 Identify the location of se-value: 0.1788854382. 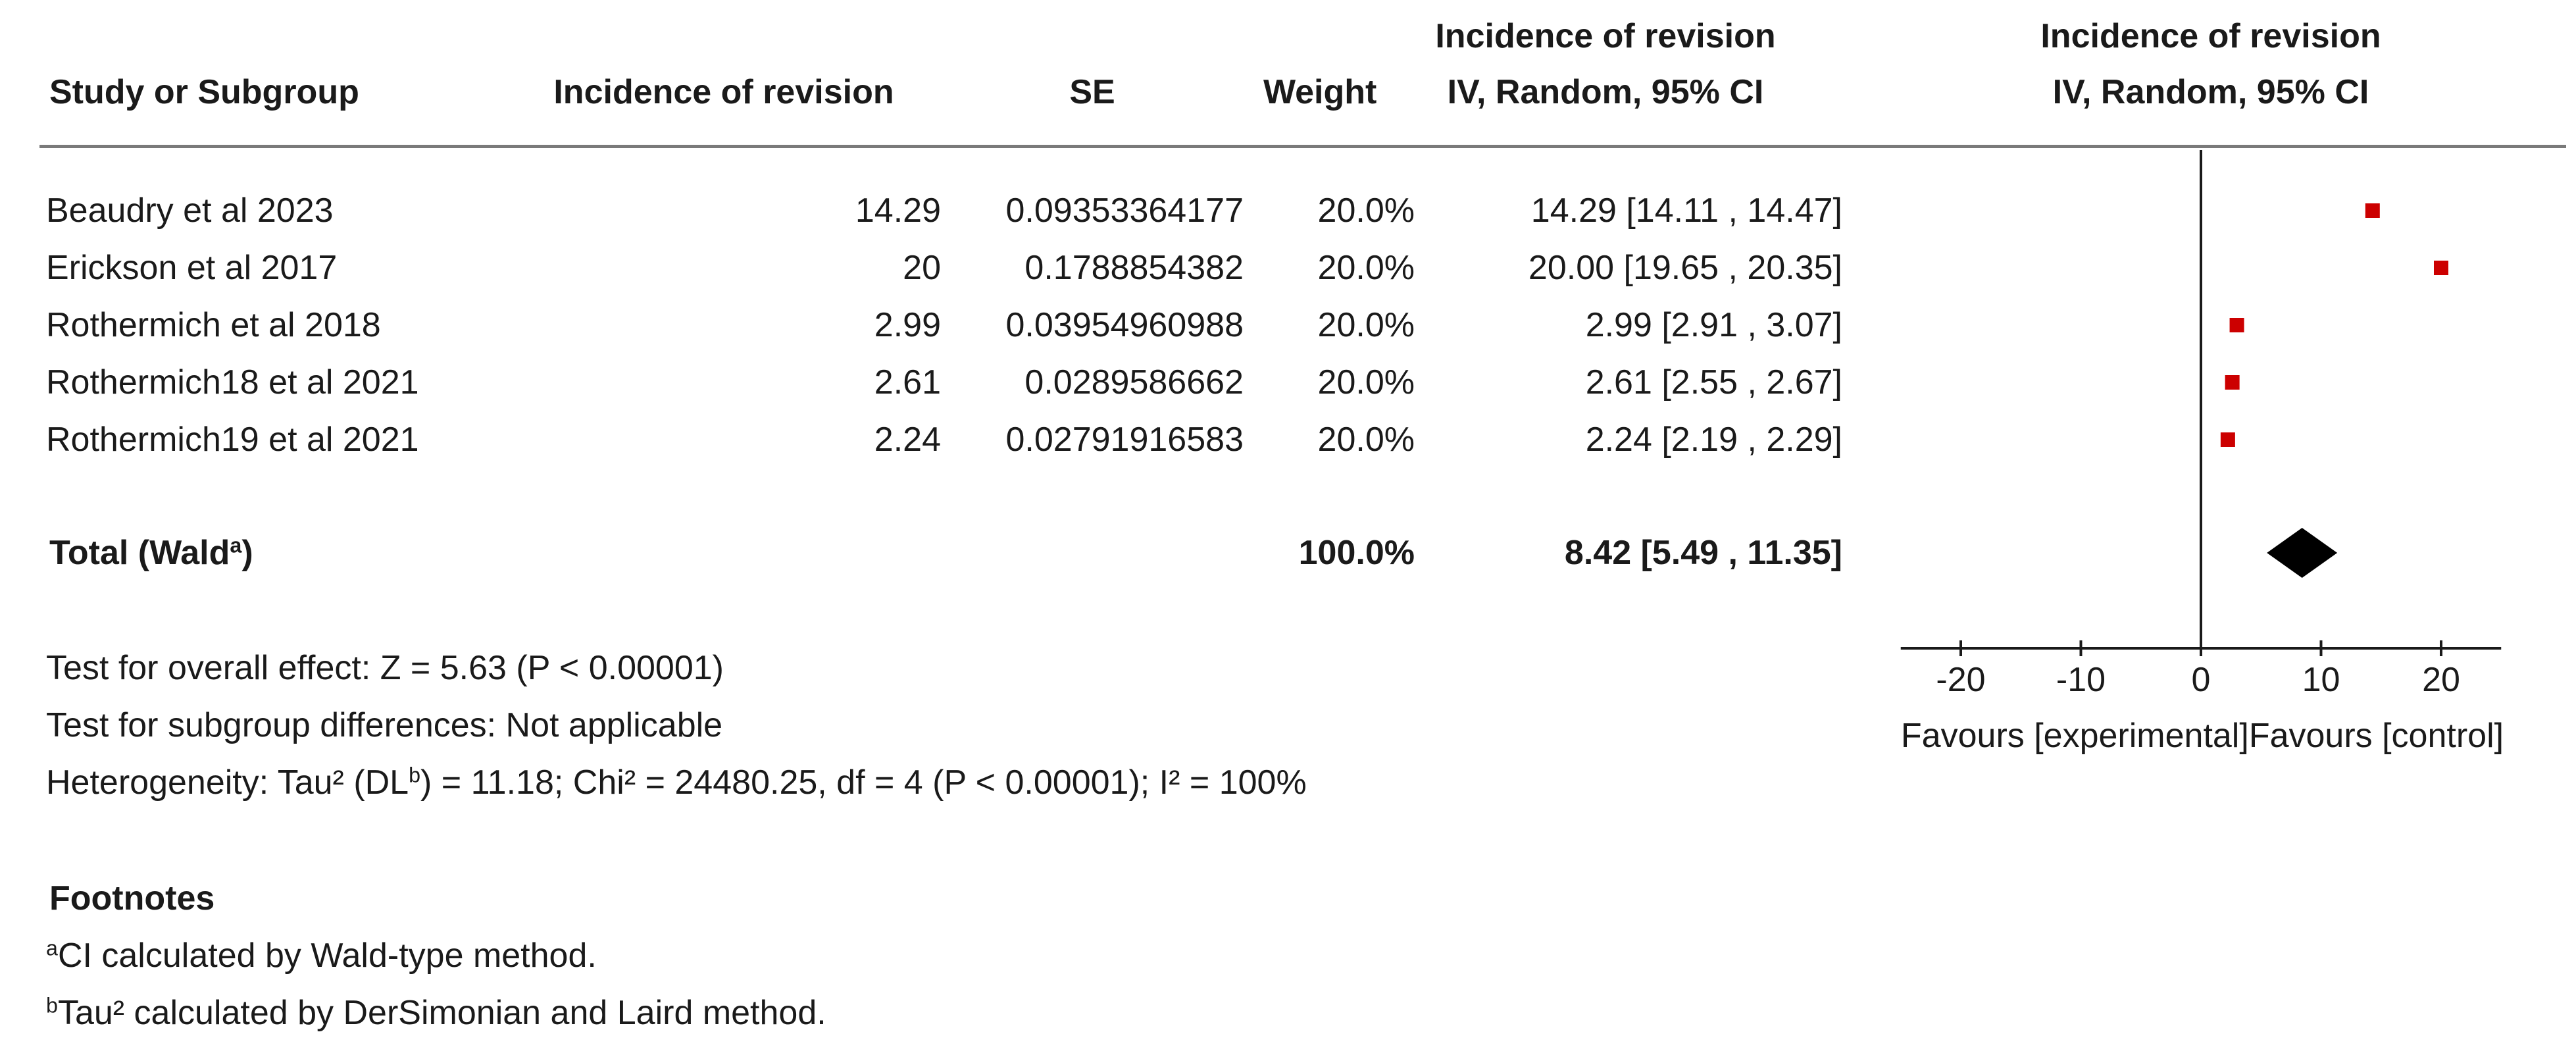
(1134, 268).